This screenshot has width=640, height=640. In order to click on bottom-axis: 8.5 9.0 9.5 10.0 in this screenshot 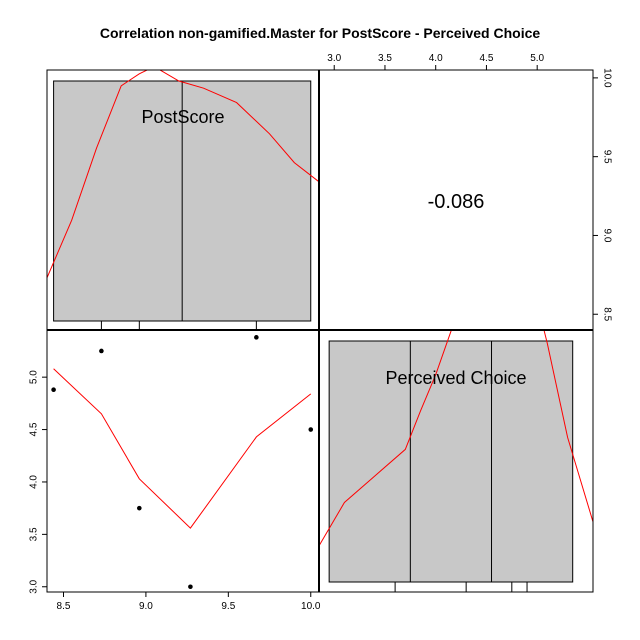, I will do `click(189, 601)`.